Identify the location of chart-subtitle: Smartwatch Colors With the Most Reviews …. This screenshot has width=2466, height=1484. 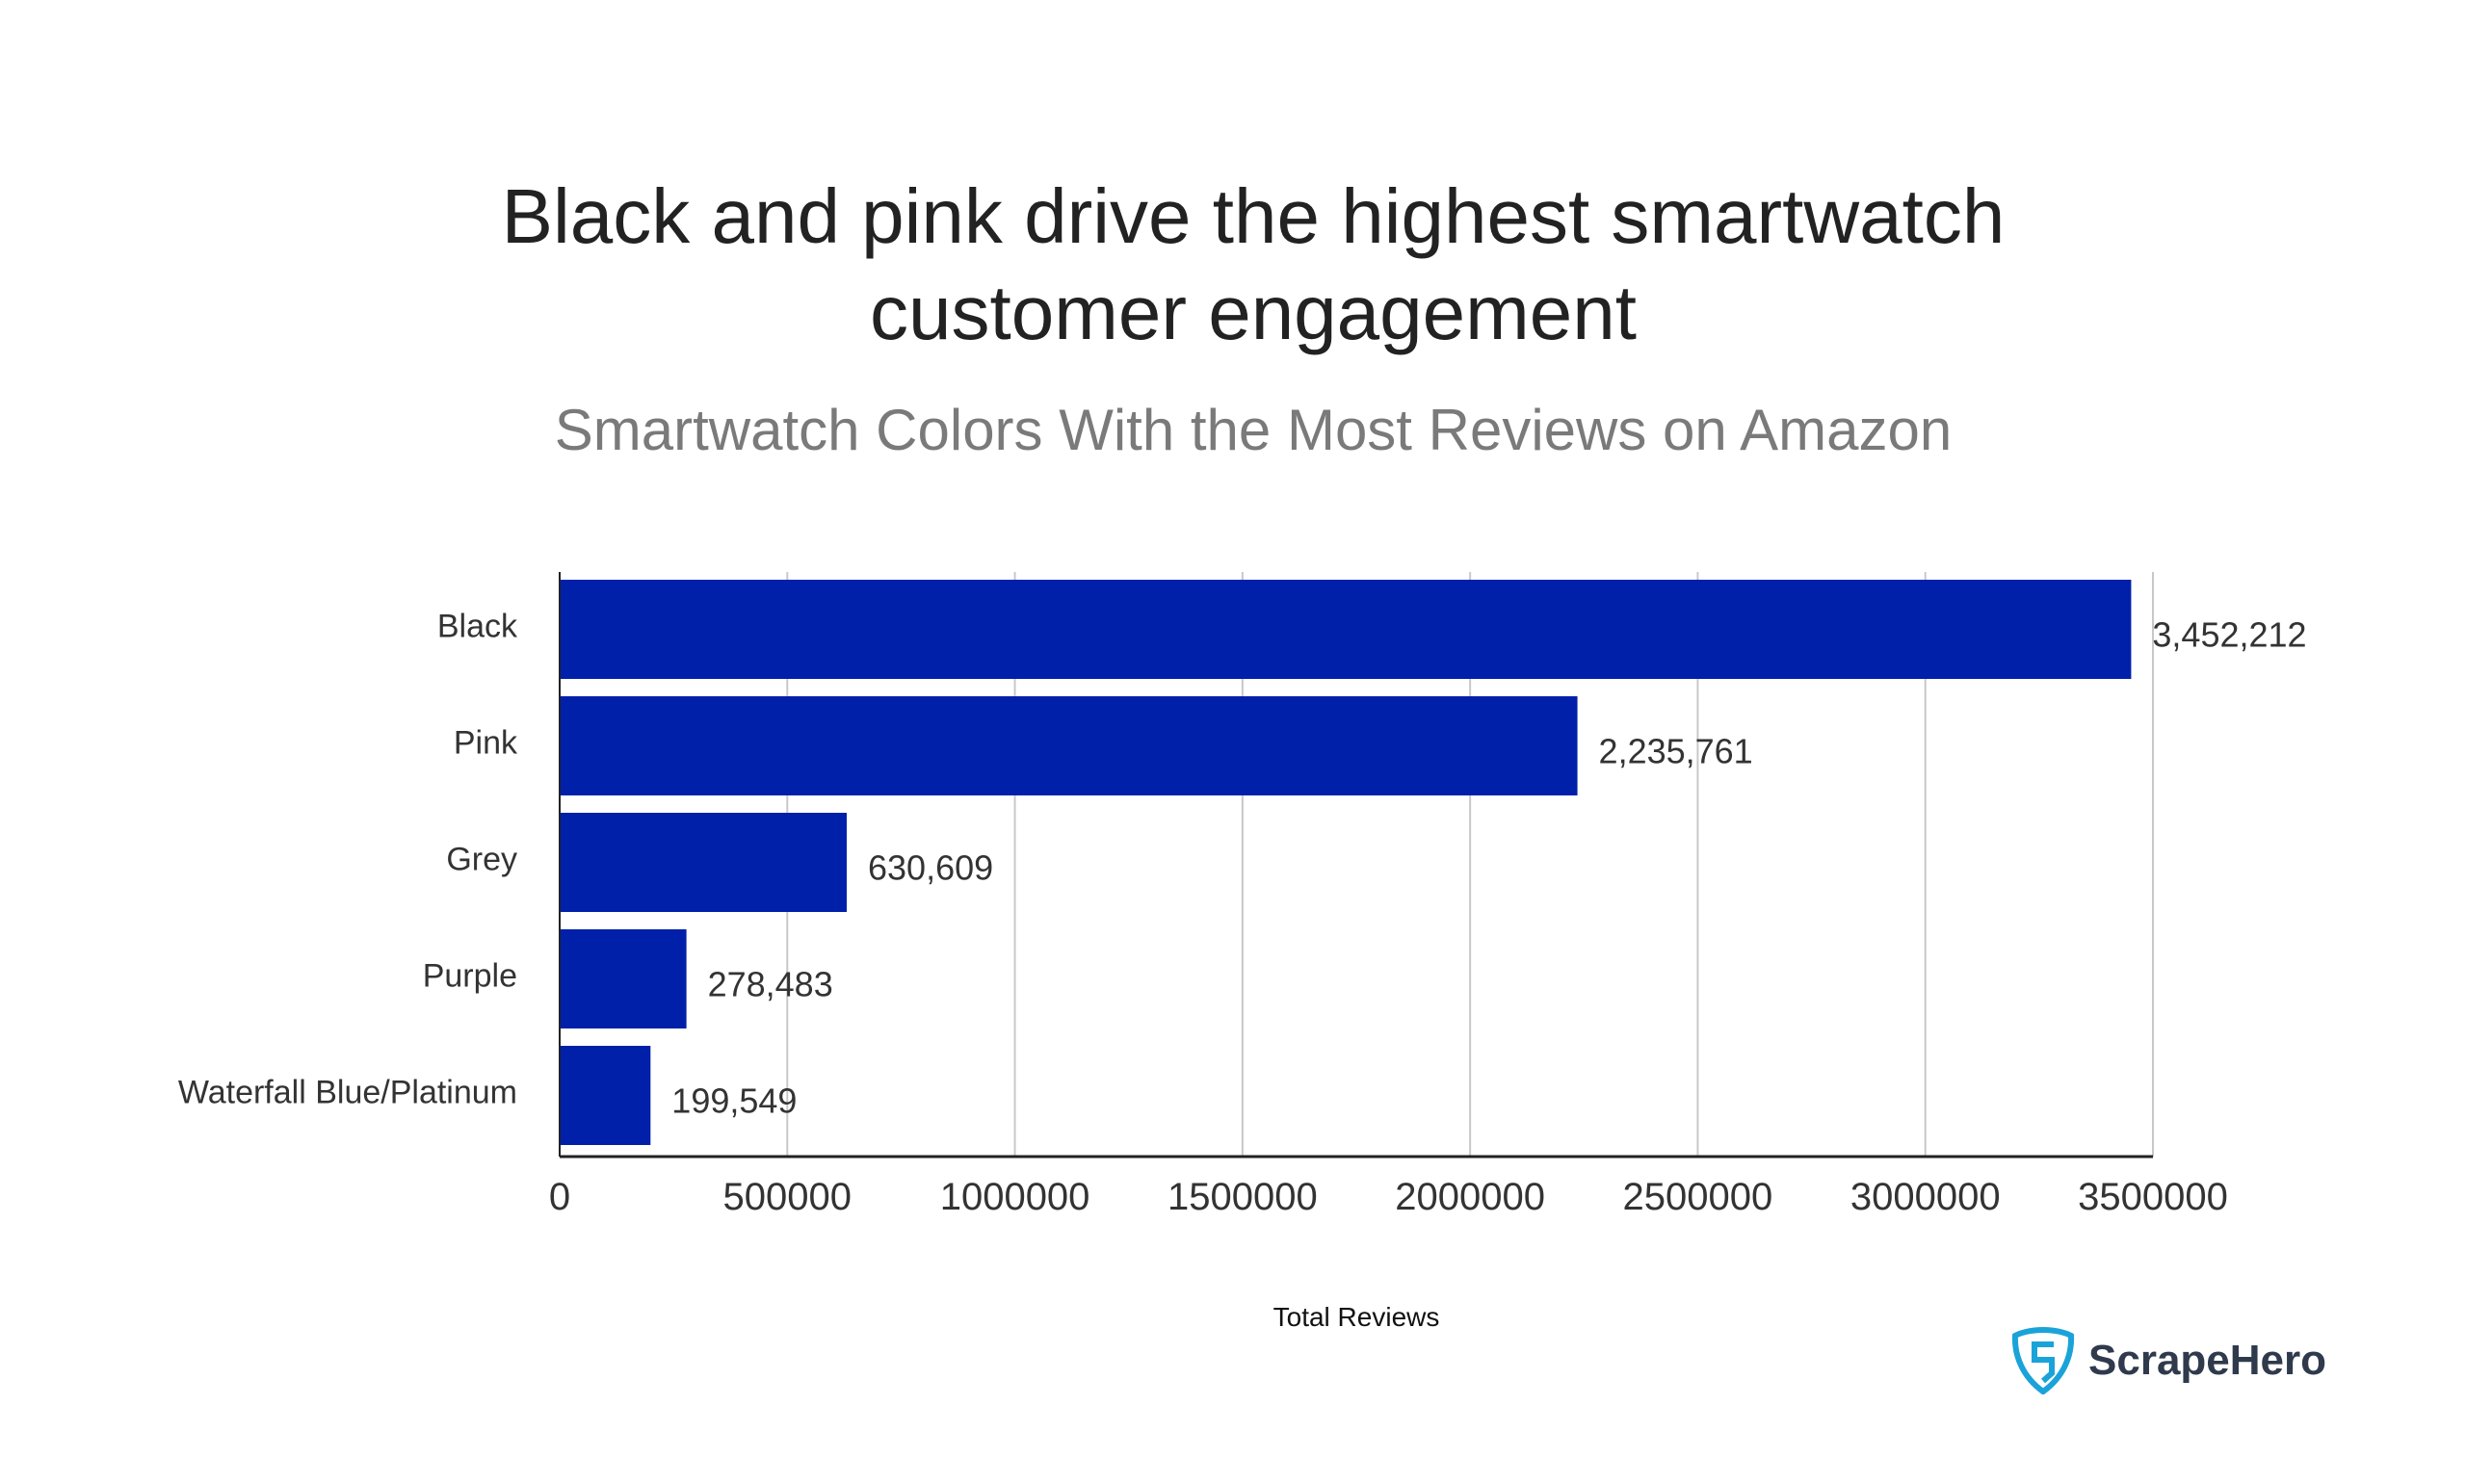
(1253, 430).